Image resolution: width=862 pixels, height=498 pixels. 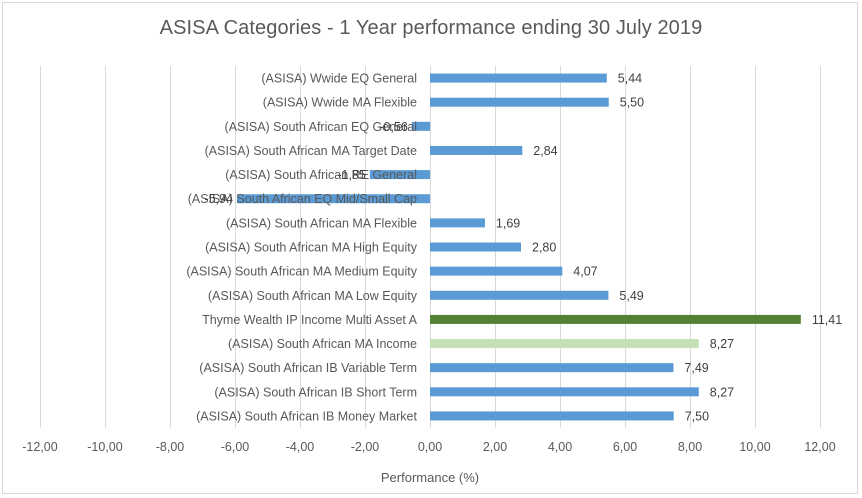 What do you see at coordinates (585, 272) in the screenshot?
I see `data-label: 4,07` at bounding box center [585, 272].